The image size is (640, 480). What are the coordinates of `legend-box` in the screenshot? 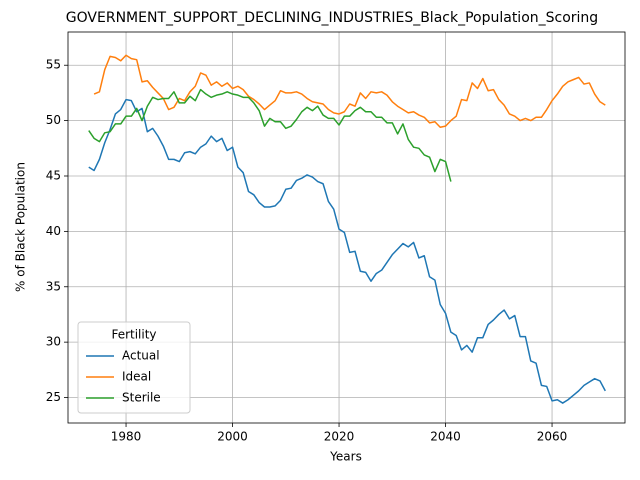 It's located at (134, 367).